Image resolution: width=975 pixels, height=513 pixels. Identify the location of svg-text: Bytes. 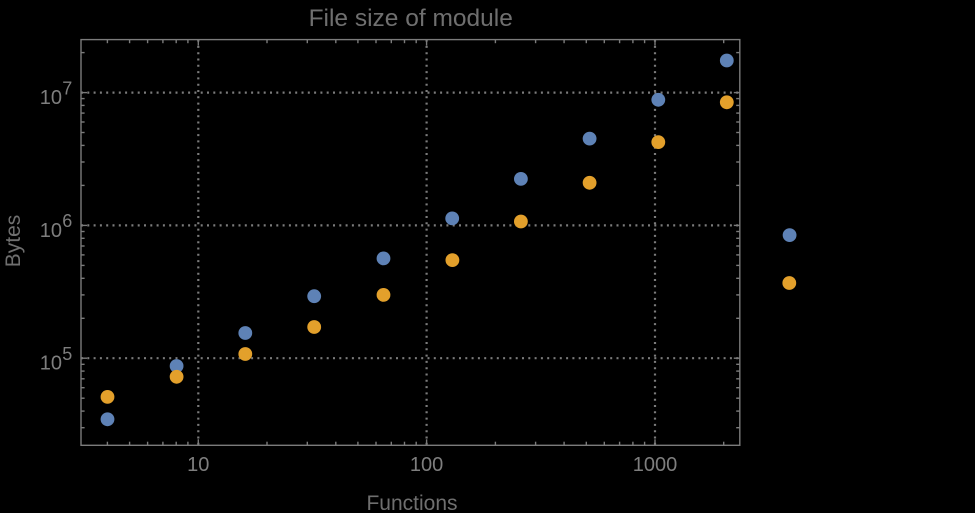
(13, 241).